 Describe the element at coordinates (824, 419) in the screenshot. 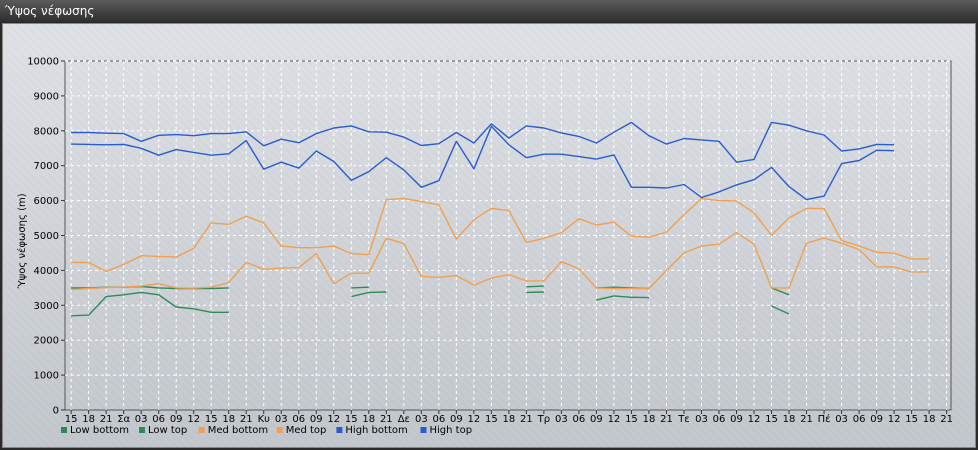

I see `x-tick-label: Πέ` at that location.